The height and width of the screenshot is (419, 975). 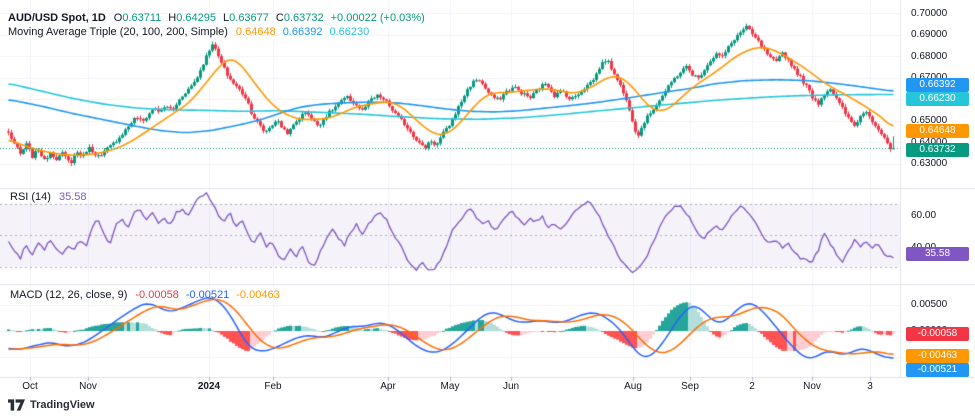 I want to click on legend-token: -0.00463, so click(x=258, y=295).